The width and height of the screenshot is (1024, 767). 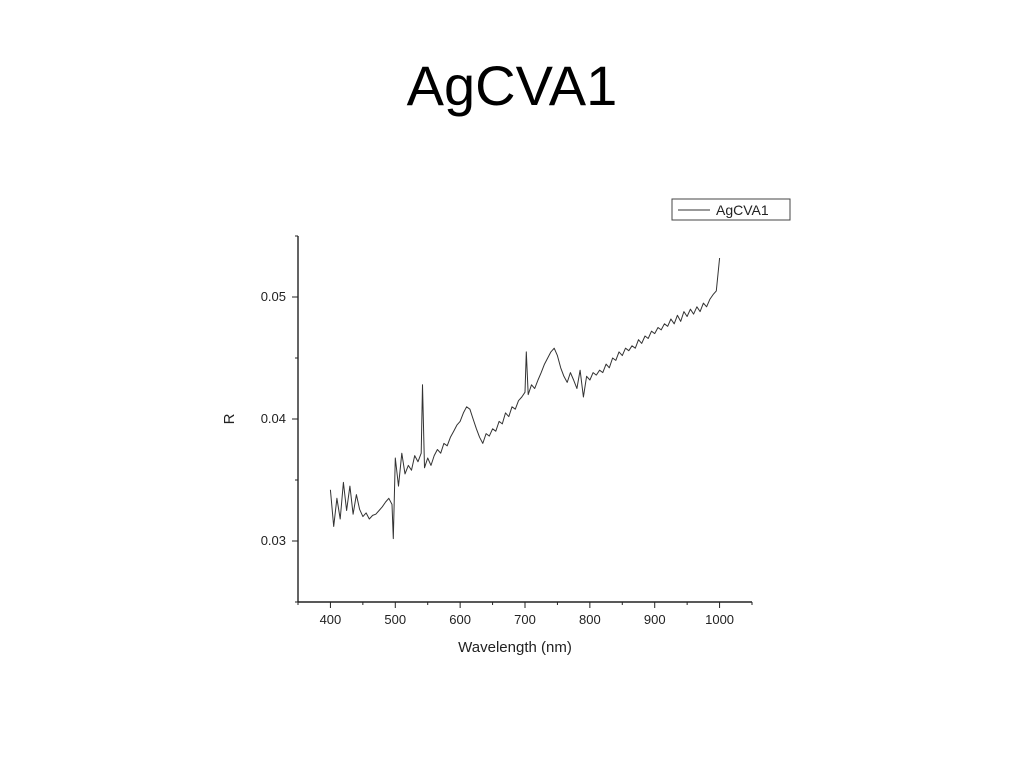 I want to click on y-tick-label: 0.04, so click(x=273, y=418).